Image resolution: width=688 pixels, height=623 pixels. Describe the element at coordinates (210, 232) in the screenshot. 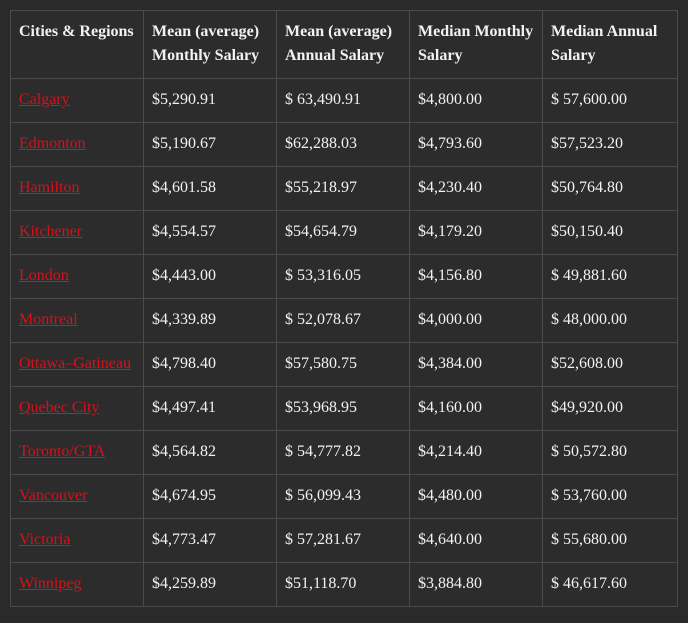

I see `salary-cell: $4,554.57` at that location.